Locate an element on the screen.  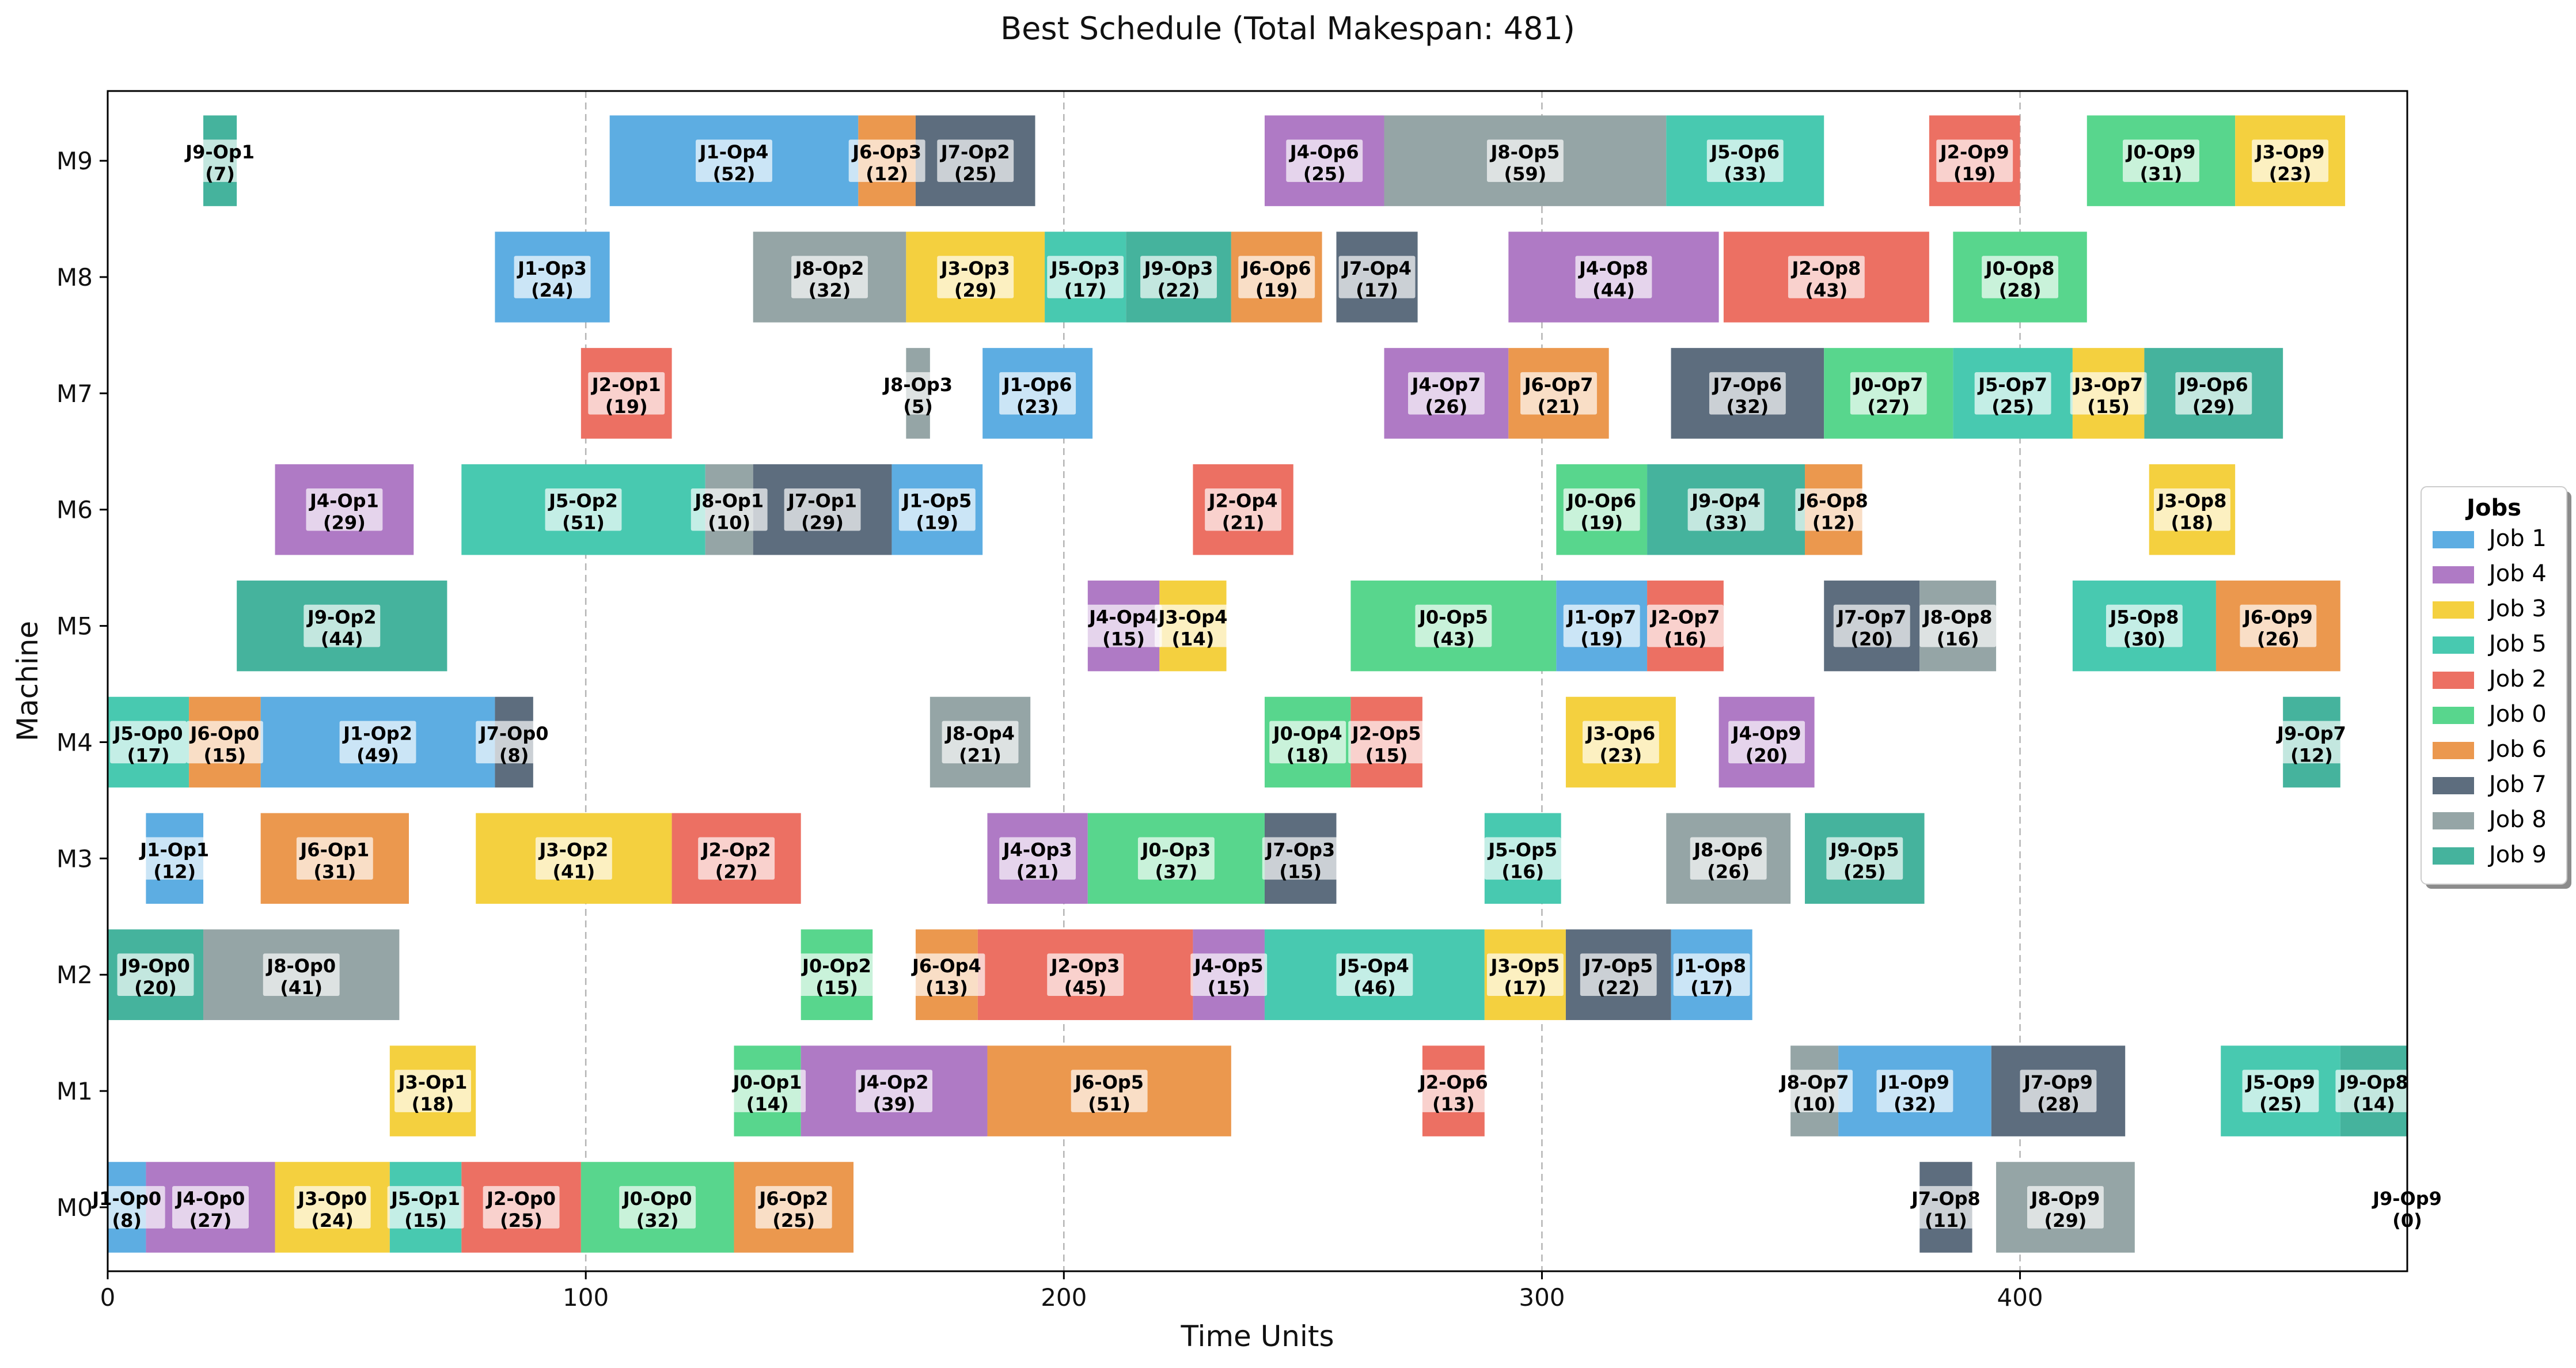
x-tick-label: 200 is located at coordinates (1064, 1297).